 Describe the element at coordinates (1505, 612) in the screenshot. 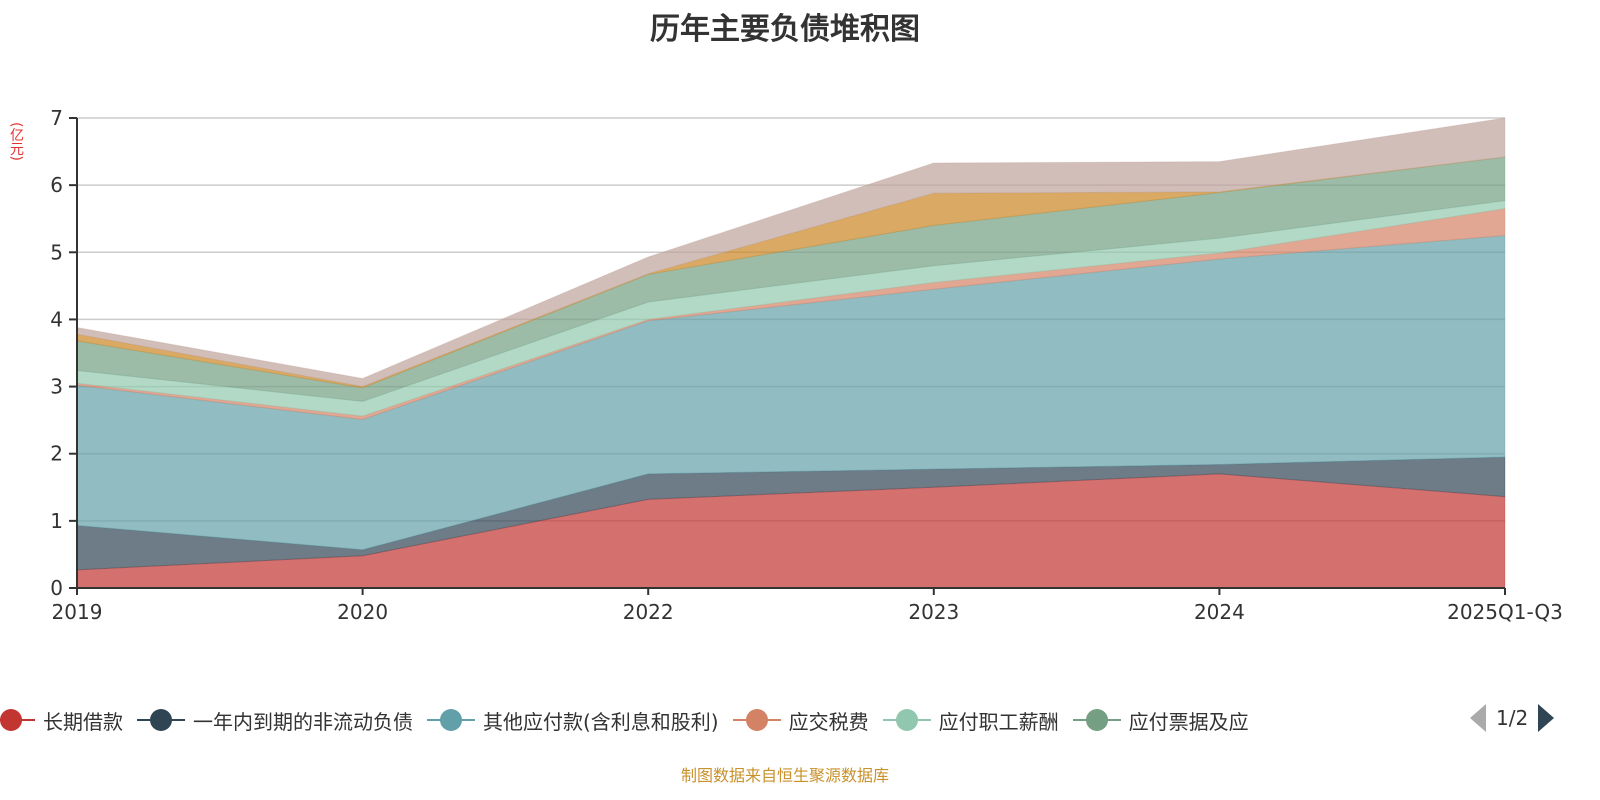

I see `x-tick-label: 2025Q1-Q3` at that location.